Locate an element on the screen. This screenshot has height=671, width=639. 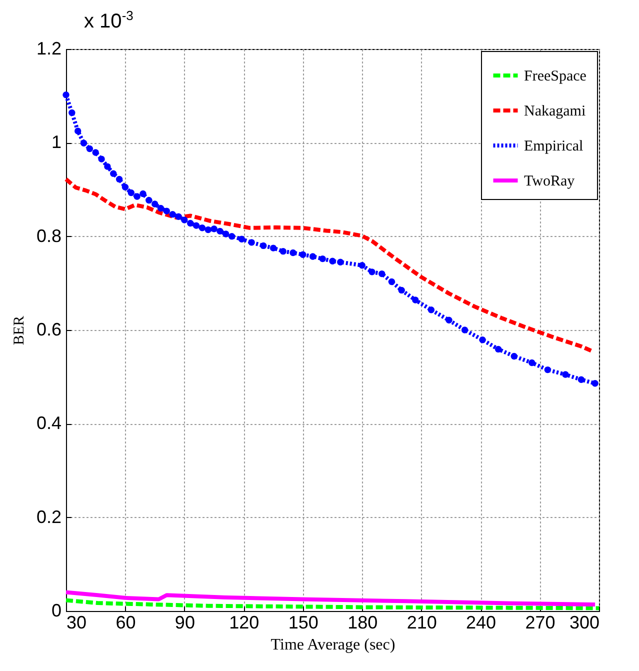
x-tick-label: 300 is located at coordinates (584, 622).